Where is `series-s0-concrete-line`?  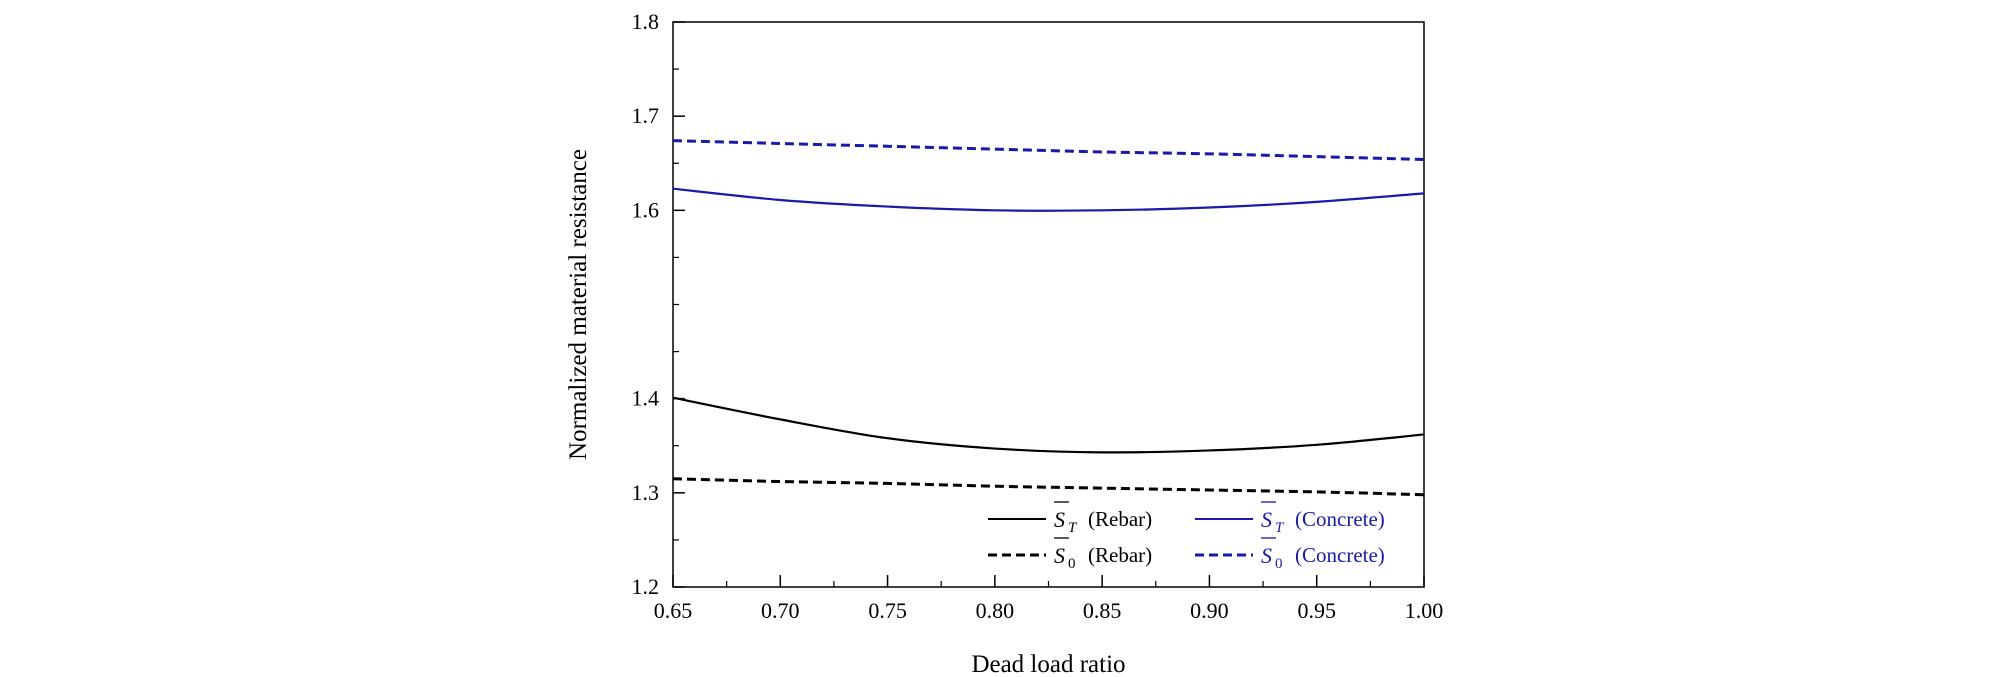 series-s0-concrete-line is located at coordinates (1048, 150).